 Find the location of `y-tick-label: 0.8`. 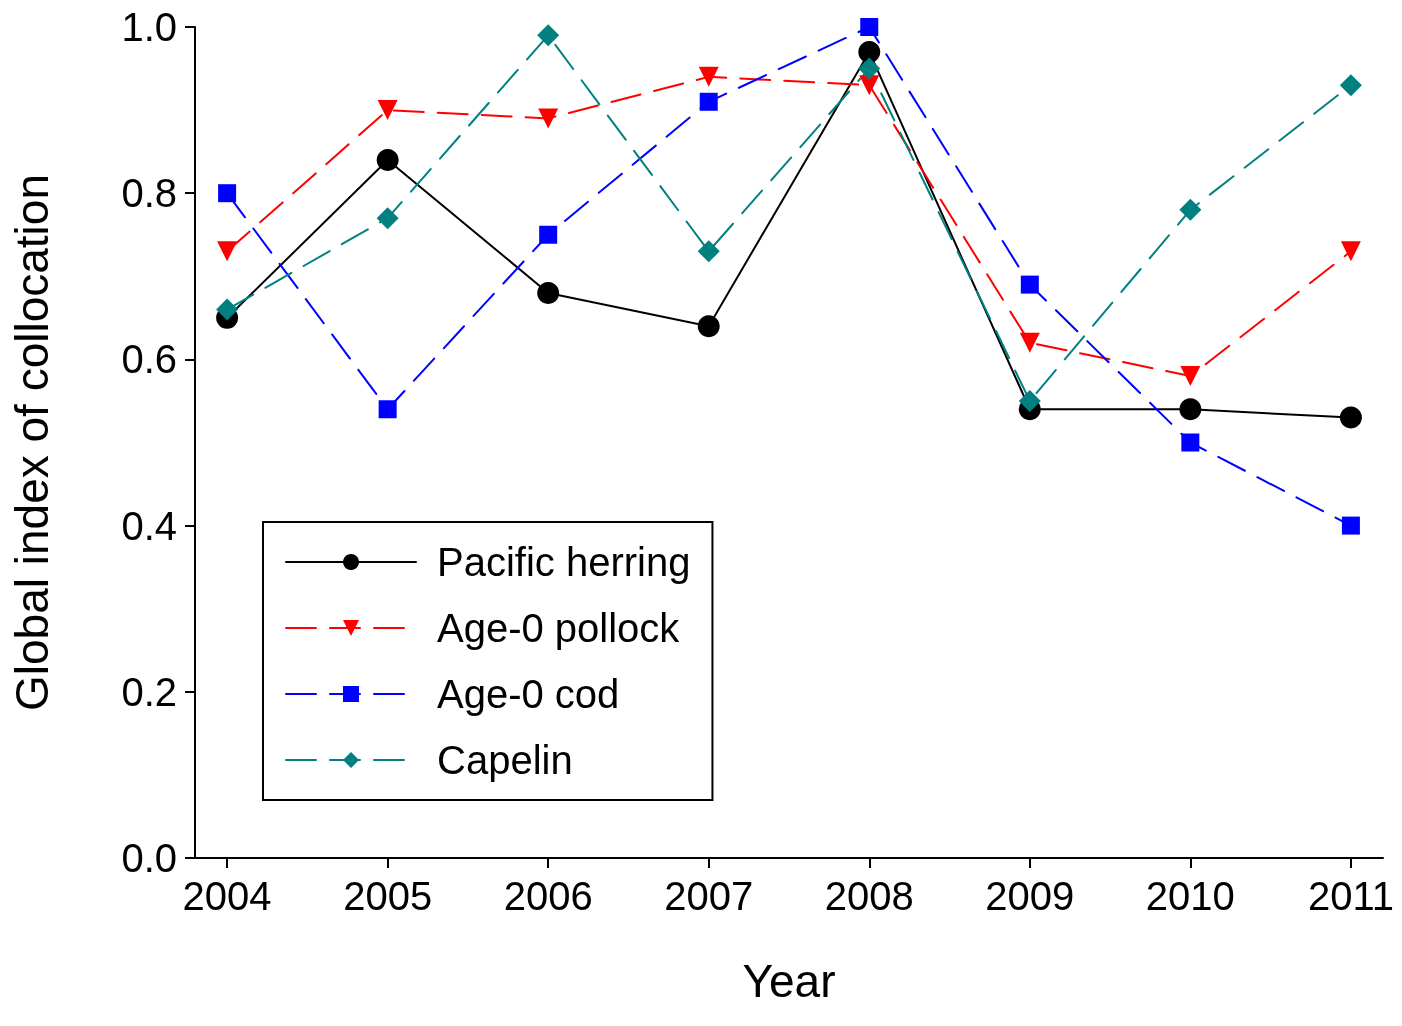

y-tick-label: 0.8 is located at coordinates (149, 193).